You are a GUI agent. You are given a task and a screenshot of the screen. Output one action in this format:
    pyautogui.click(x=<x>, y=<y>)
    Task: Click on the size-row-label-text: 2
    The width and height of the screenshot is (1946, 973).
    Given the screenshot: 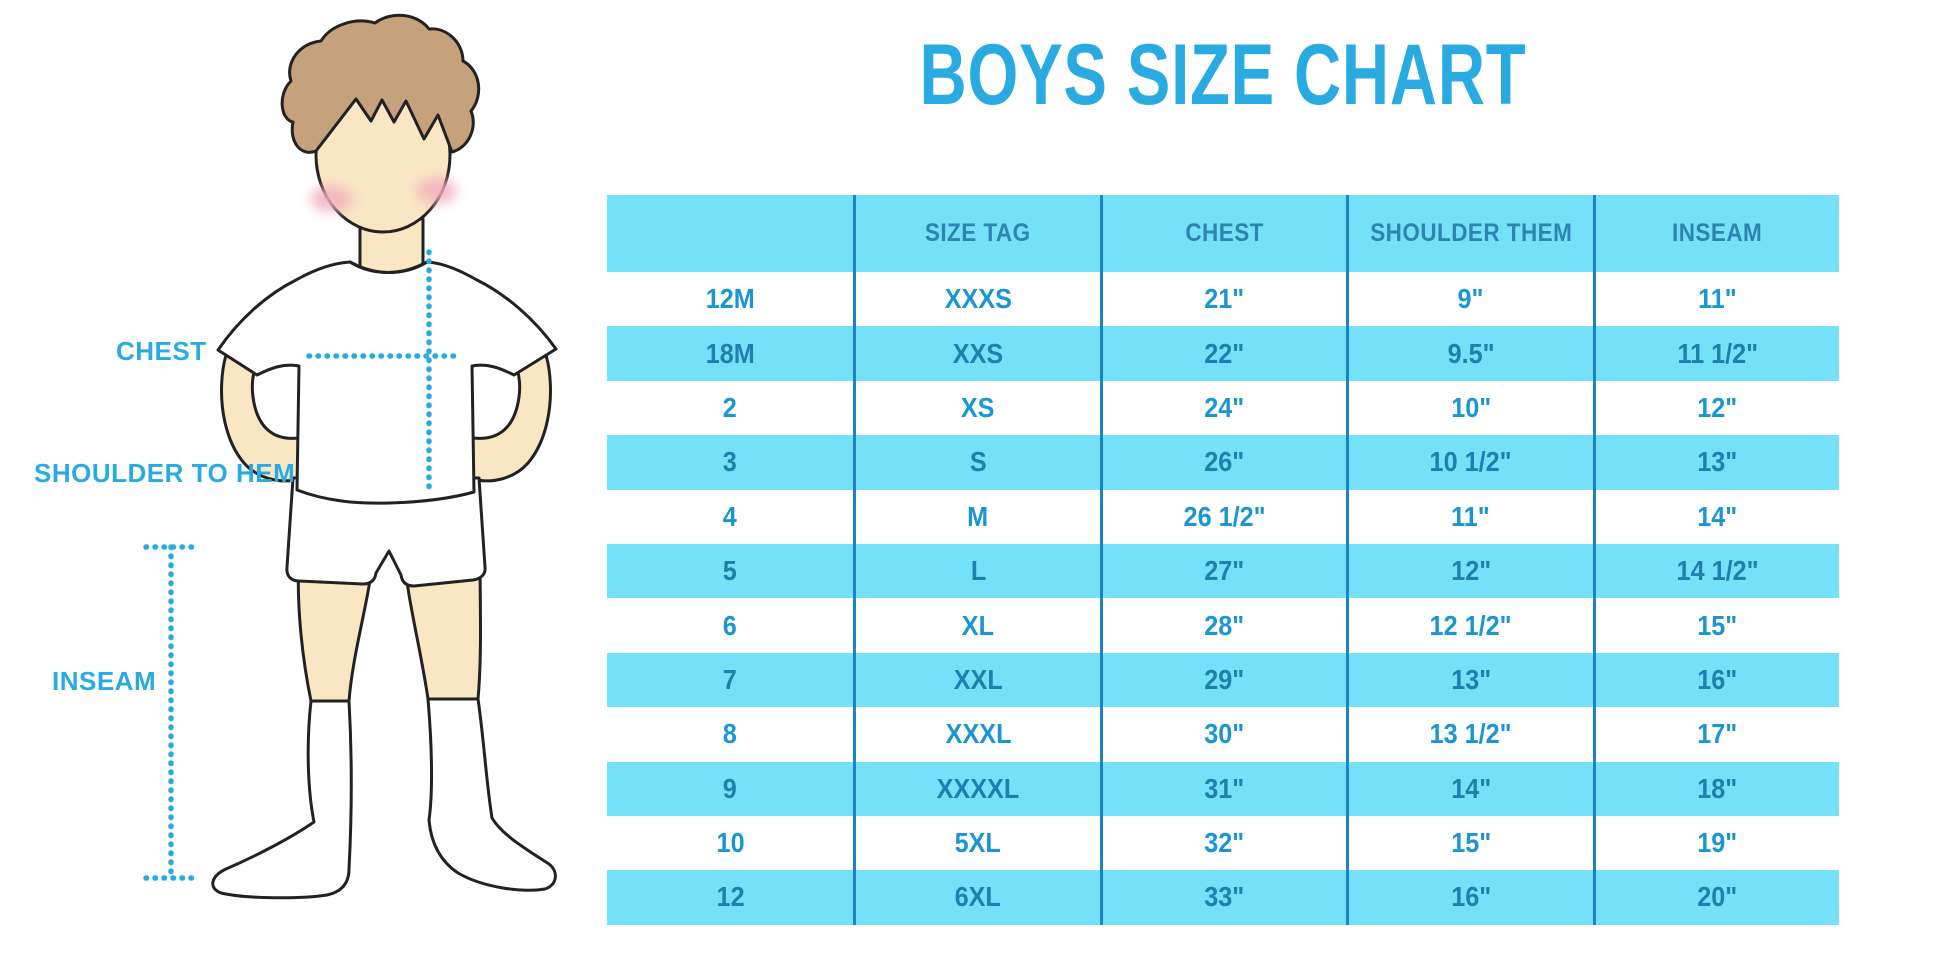 What is the action you would take?
    pyautogui.click(x=730, y=407)
    